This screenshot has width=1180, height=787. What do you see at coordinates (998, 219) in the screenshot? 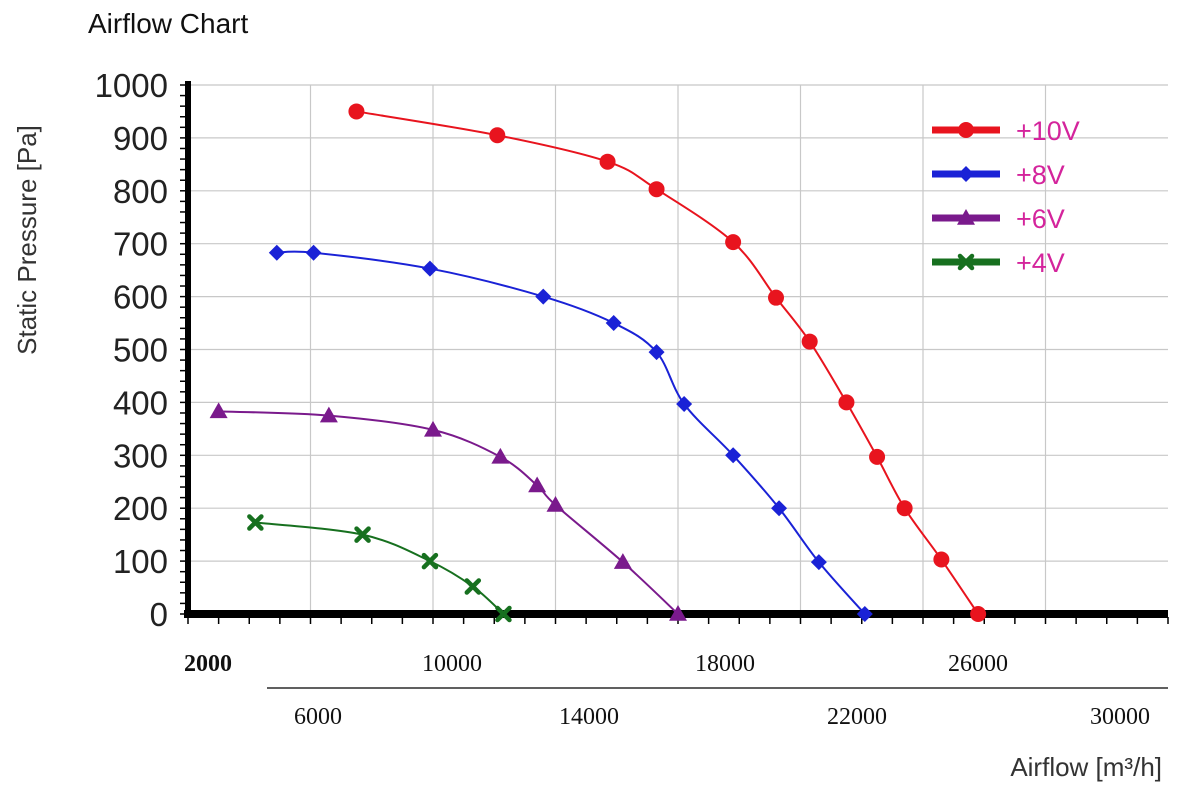
I see `legend-item: +6V` at bounding box center [998, 219].